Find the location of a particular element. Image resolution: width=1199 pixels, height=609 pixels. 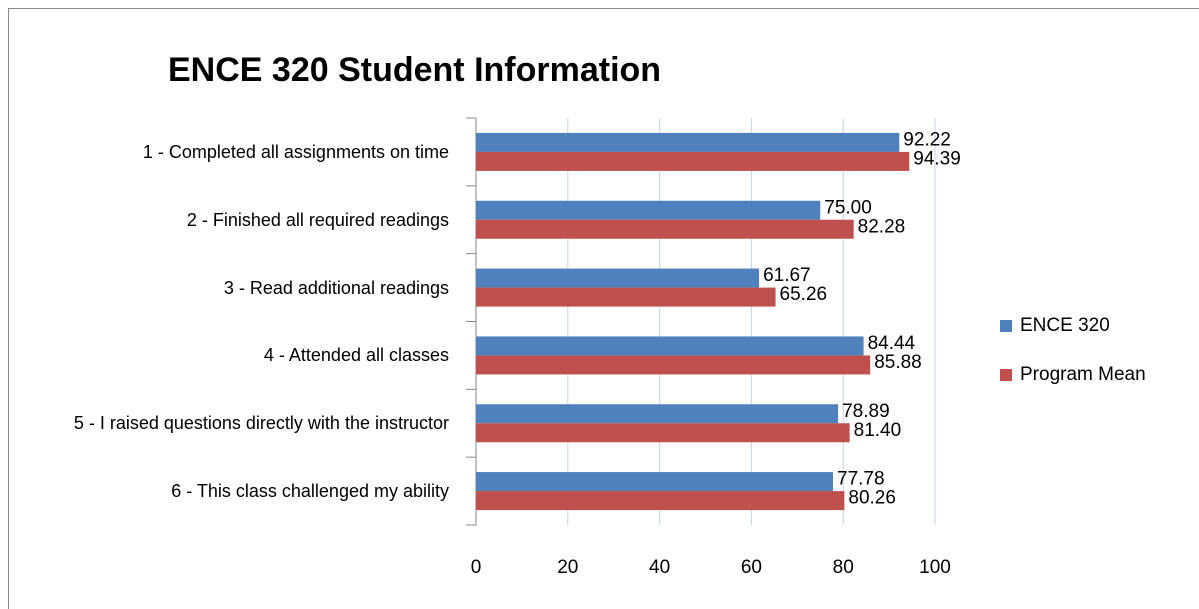

x-tick-label: 40 is located at coordinates (659, 567).